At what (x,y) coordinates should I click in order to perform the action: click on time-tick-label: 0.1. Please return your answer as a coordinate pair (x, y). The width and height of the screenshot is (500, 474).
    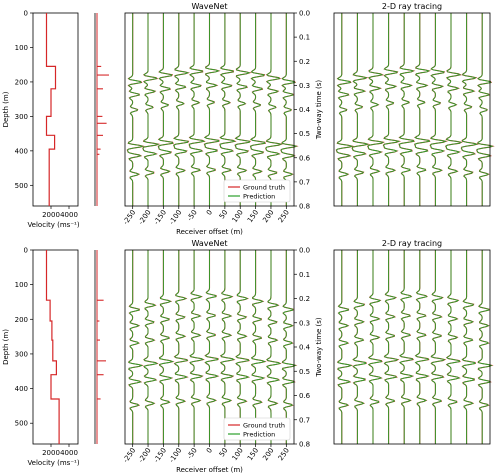
    Looking at the image, I should click on (304, 38).